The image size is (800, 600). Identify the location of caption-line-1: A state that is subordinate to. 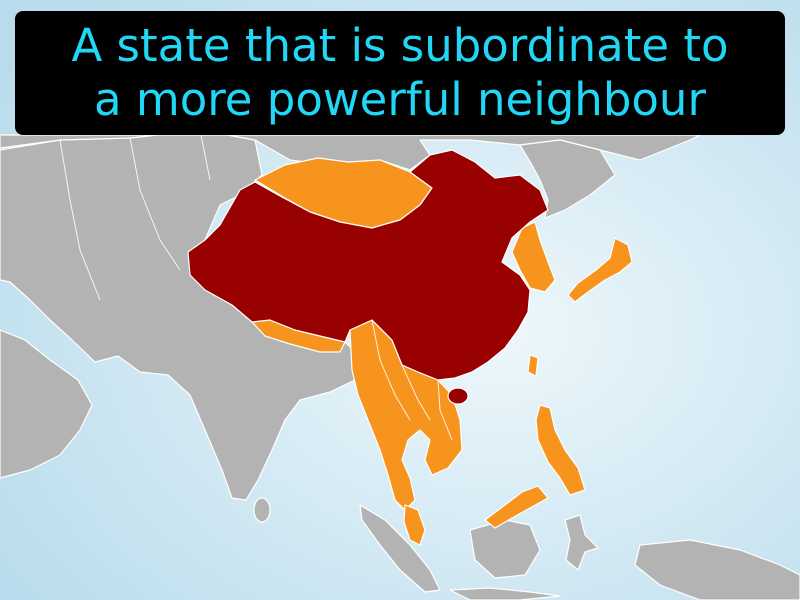
(400, 45).